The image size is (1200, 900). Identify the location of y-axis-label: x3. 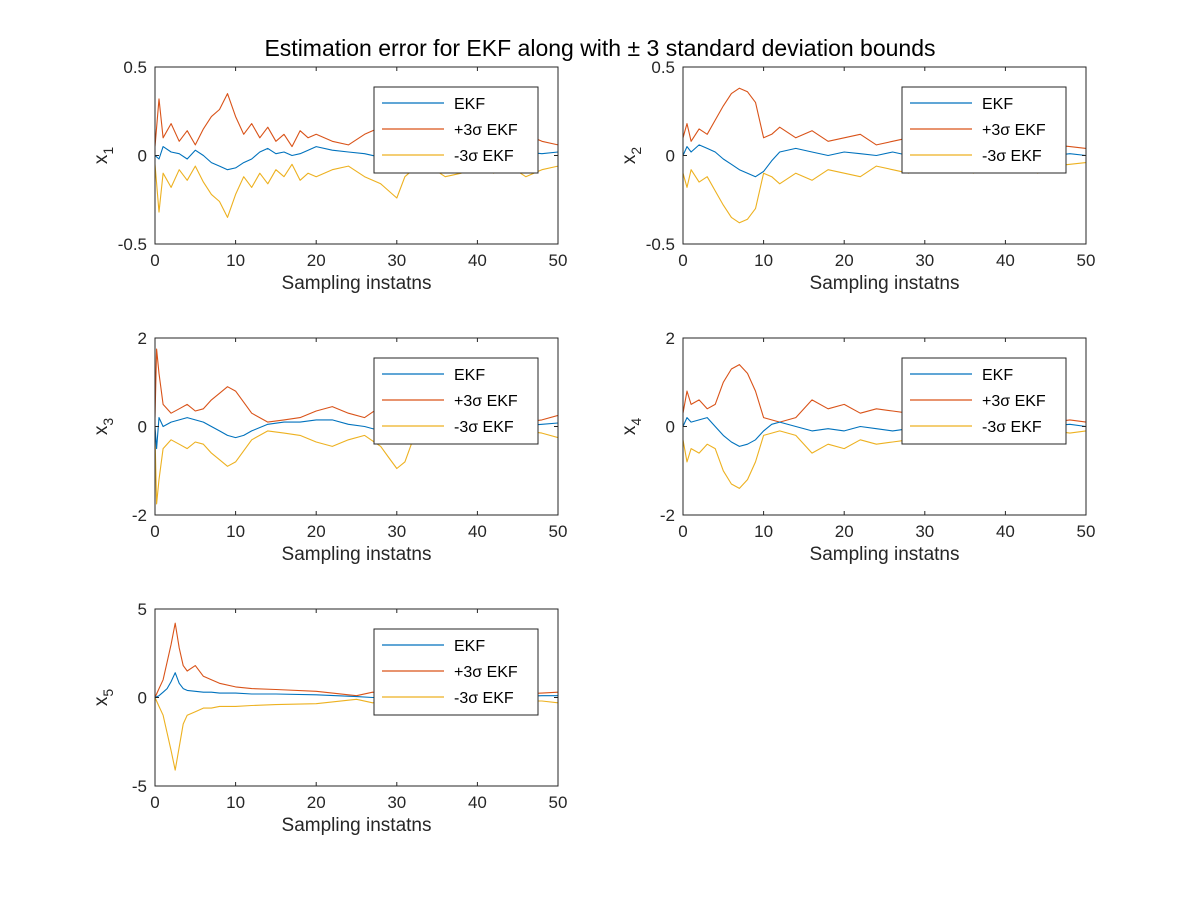
(103, 427).